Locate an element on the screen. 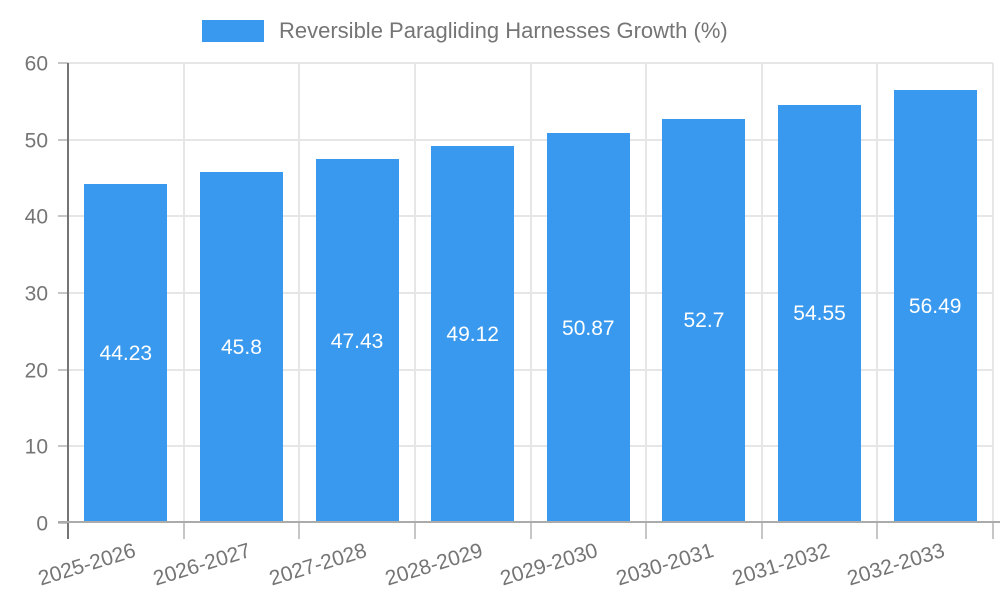 Image resolution: width=1000 pixels, height=600 pixels. bar-value-label: 54.55 is located at coordinates (819, 314).